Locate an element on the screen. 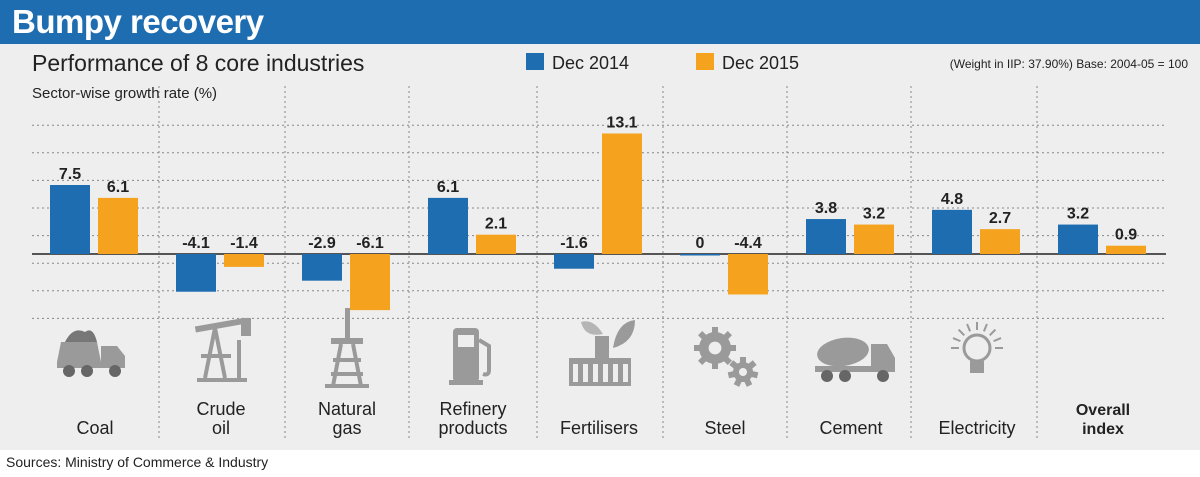  legend-swatch-dec-2014 is located at coordinates (535, 61).